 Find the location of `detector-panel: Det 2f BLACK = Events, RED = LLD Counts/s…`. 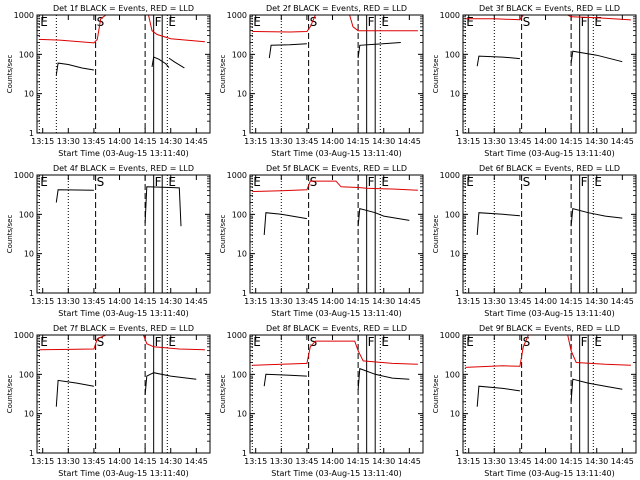

detector-panel: Det 2f BLACK = Events, RED = LLD Counts/s… is located at coordinates (321, 81).